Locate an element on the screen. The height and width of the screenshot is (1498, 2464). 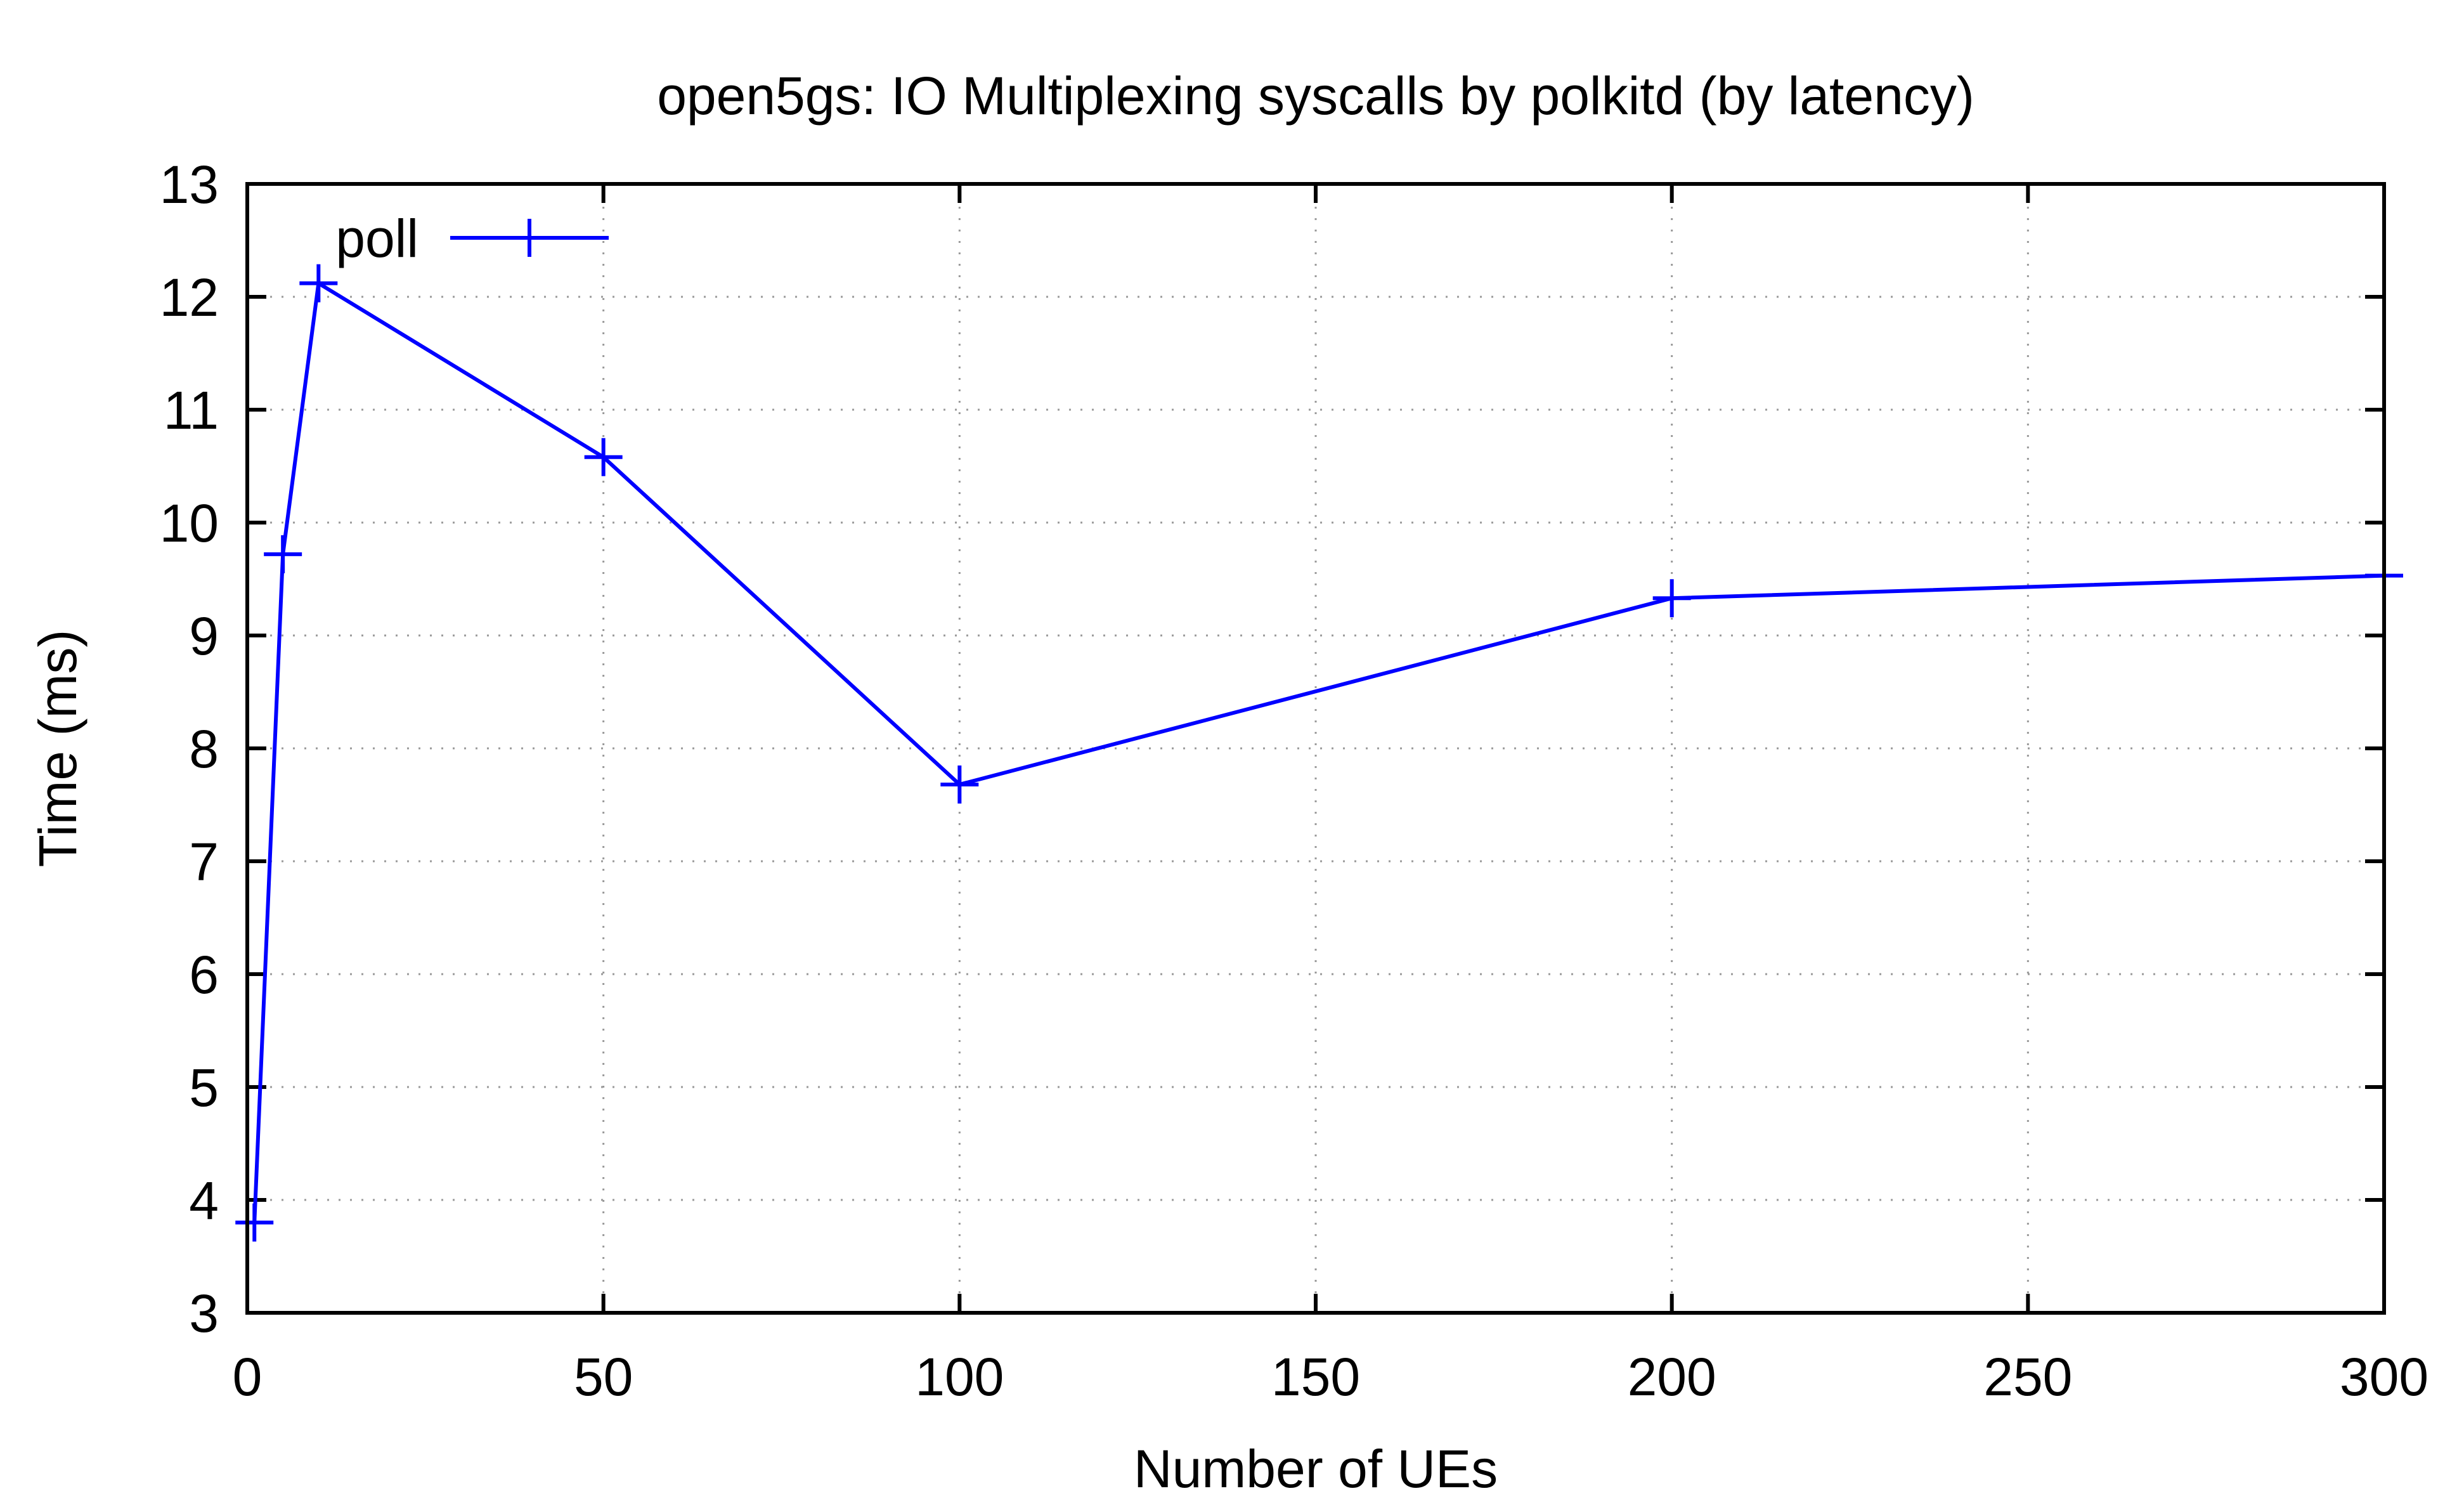
x-tick-label: 150 is located at coordinates (1315, 1377).